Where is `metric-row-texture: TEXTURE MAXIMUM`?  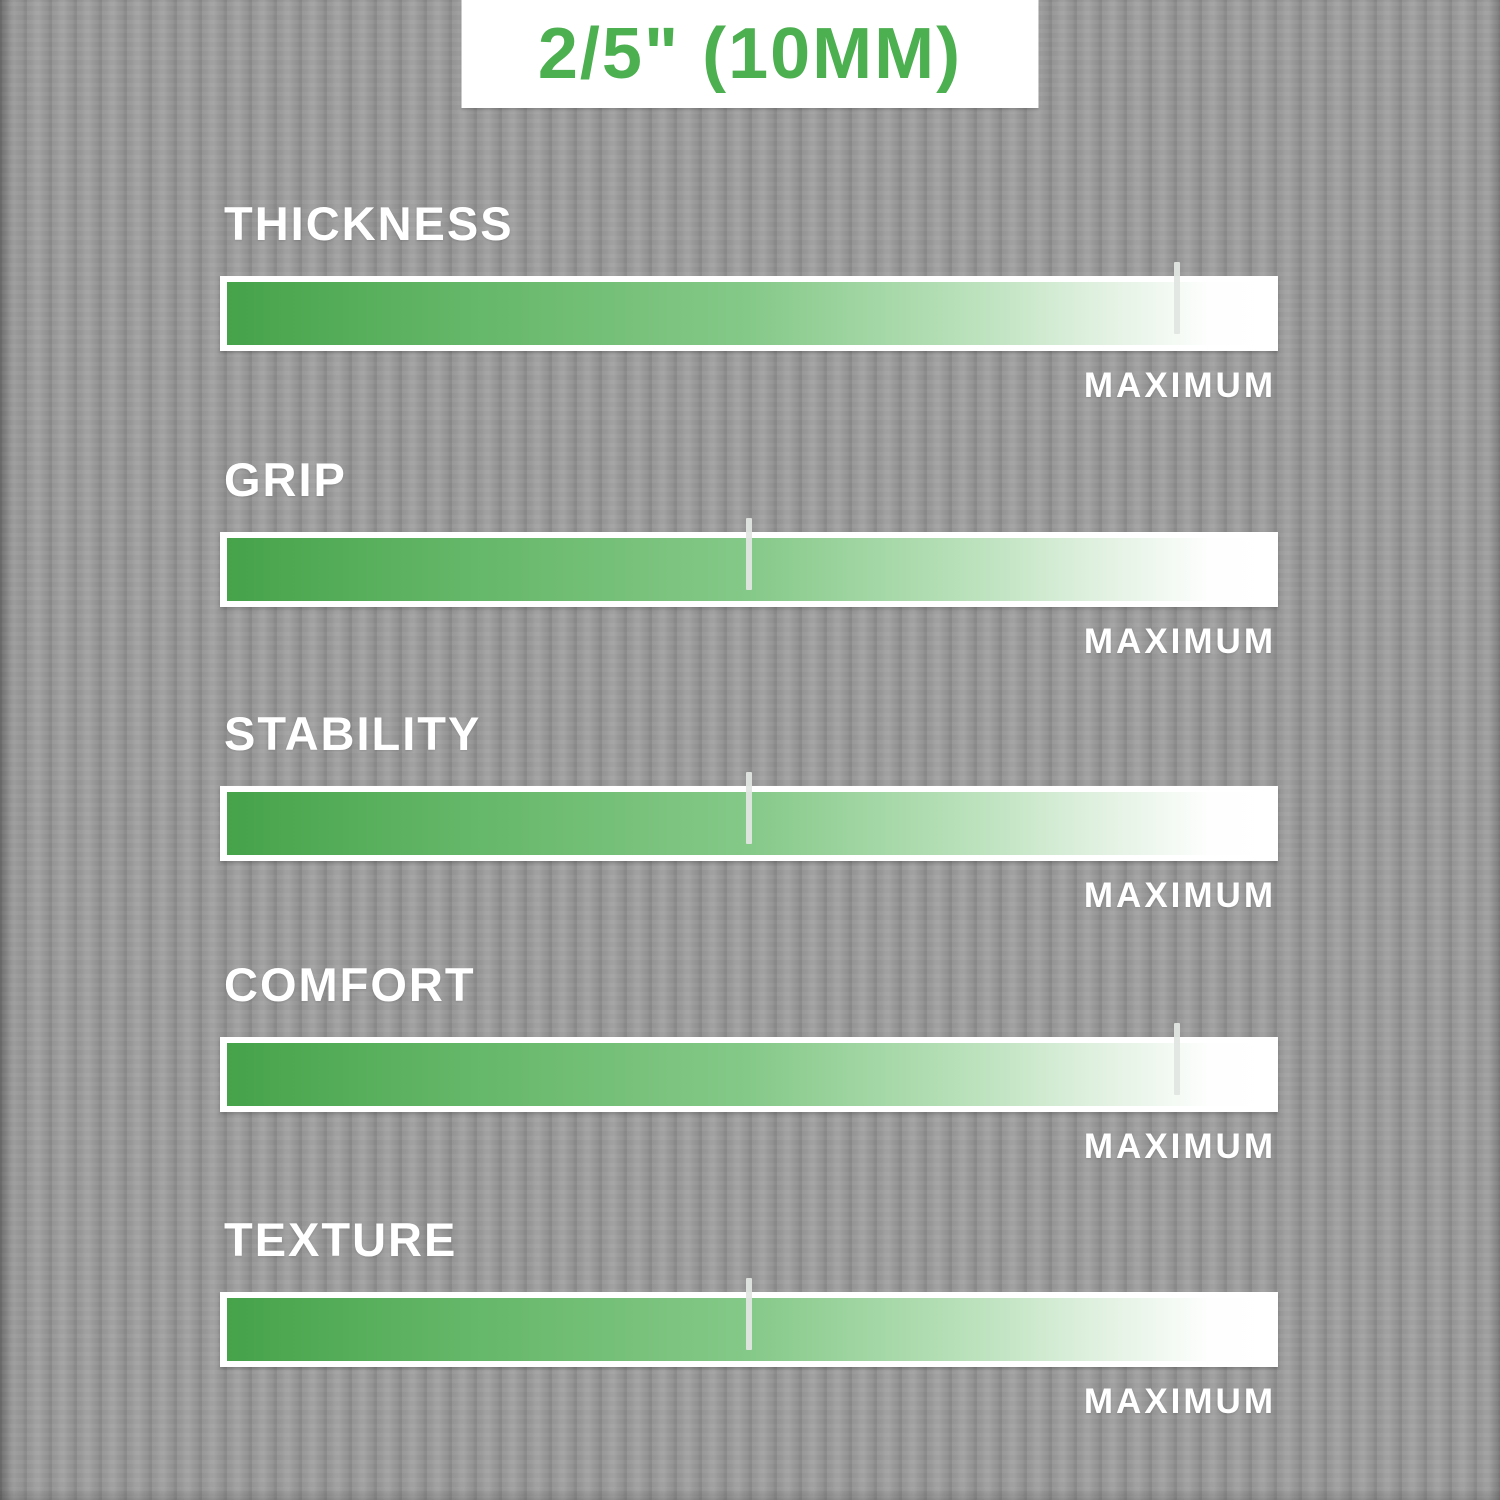 metric-row-texture: TEXTURE MAXIMUM is located at coordinates (749, 1327).